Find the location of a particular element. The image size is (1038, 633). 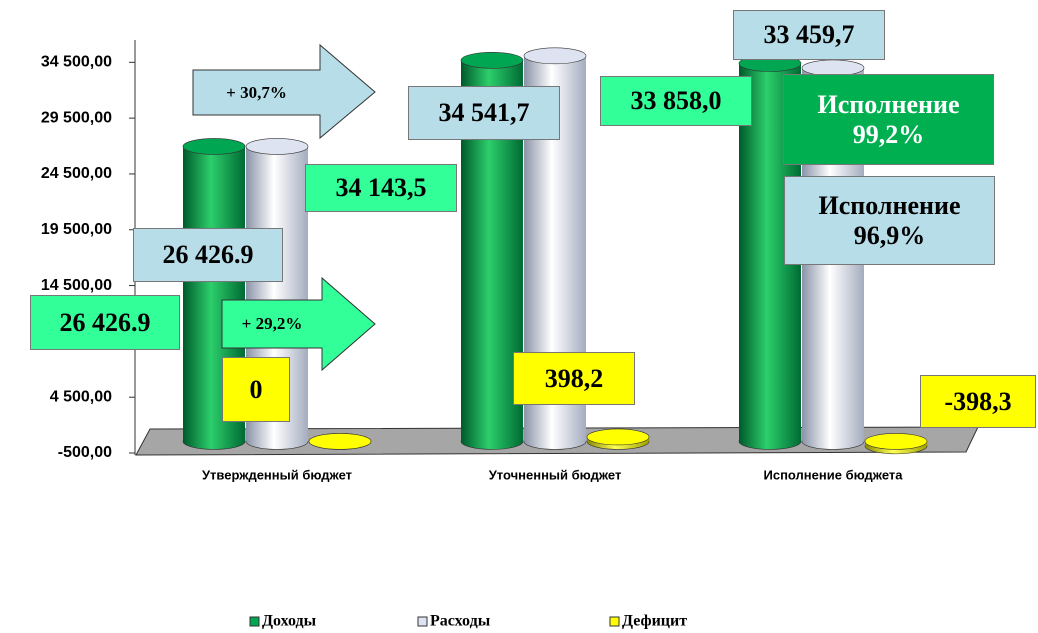

x-tick-label: Исполнение бюджета is located at coordinates (834, 474).